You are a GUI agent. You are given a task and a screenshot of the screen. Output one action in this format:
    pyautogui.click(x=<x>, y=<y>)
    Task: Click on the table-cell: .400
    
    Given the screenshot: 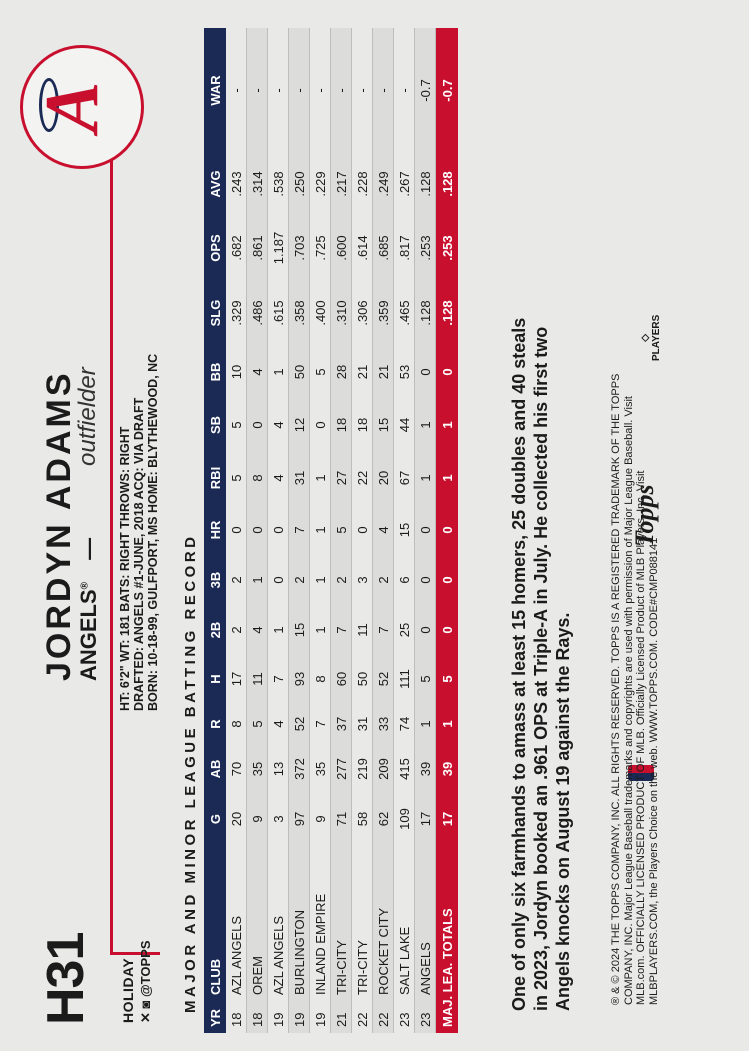 What is the action you would take?
    pyautogui.click(x=320, y=313)
    